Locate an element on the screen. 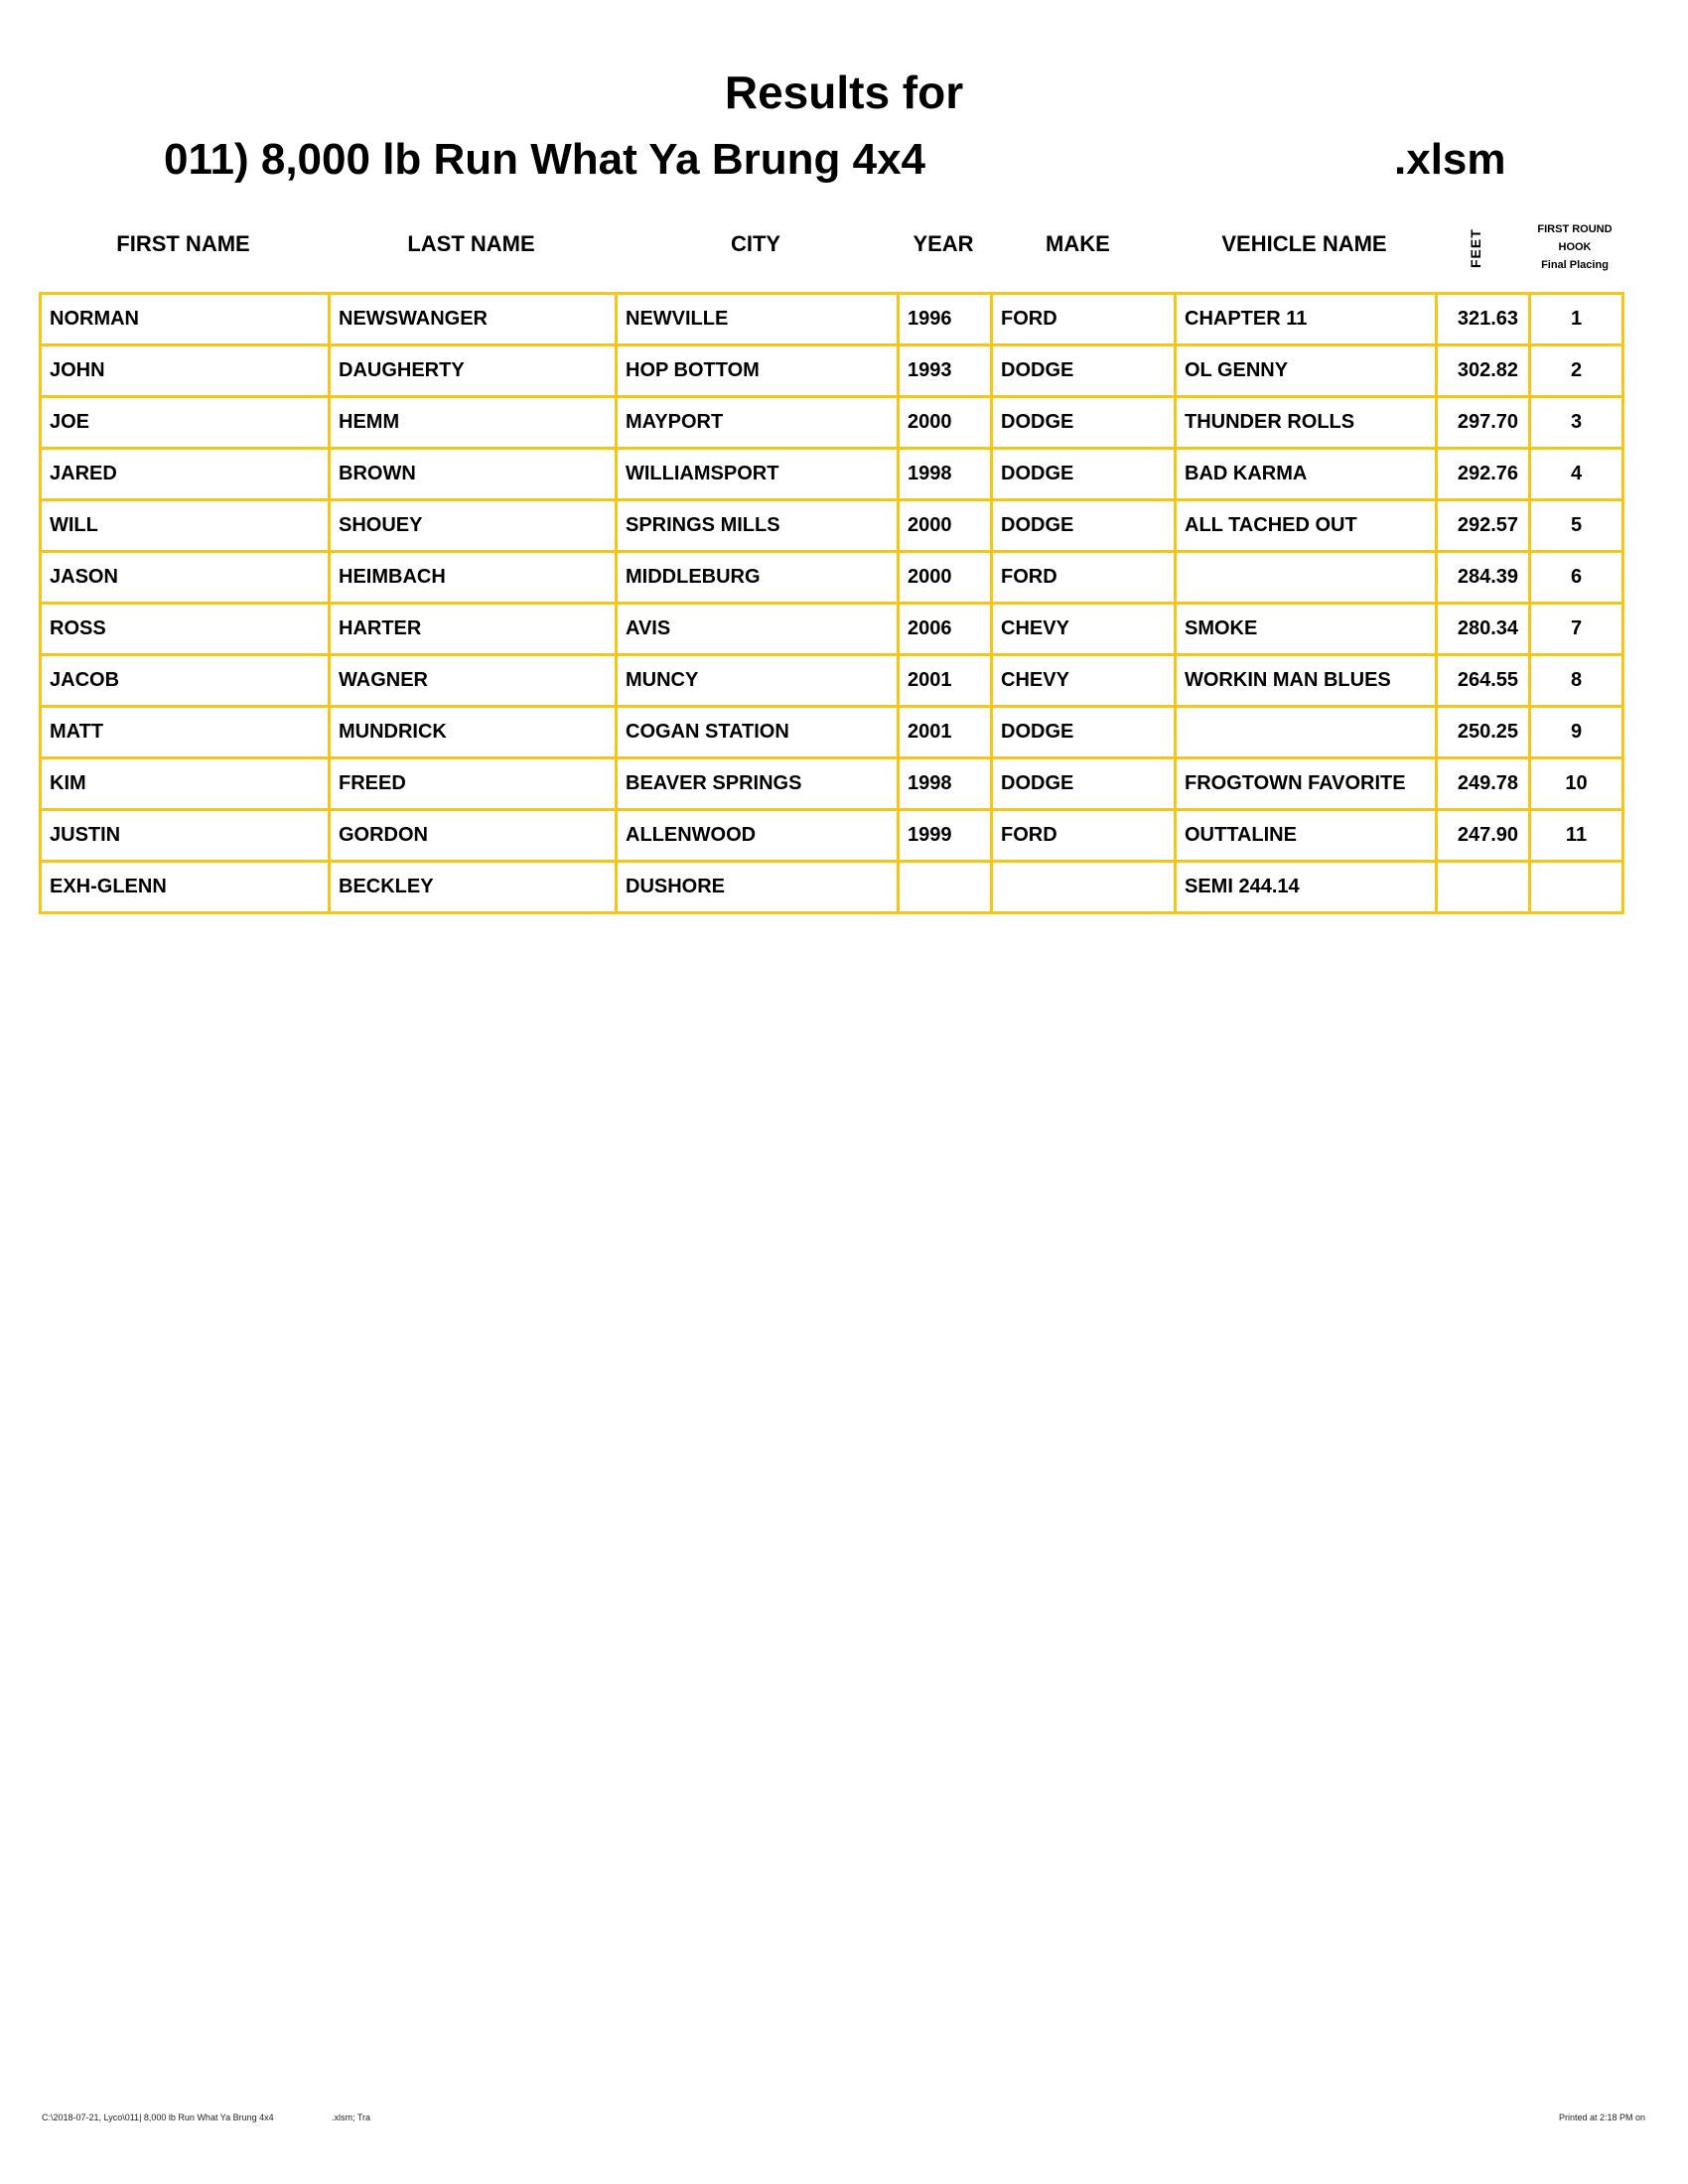 The height and width of the screenshot is (2184, 1688). cell-vehicle-name: ALL TACHED OUT is located at coordinates (1306, 525).